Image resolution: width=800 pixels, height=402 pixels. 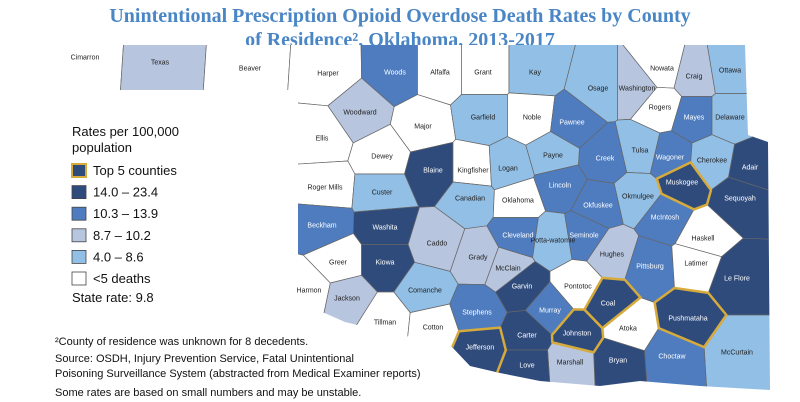 What do you see at coordinates (122, 235) in the screenshot?
I see `legend-label: 8.7 – 10.2` at bounding box center [122, 235].